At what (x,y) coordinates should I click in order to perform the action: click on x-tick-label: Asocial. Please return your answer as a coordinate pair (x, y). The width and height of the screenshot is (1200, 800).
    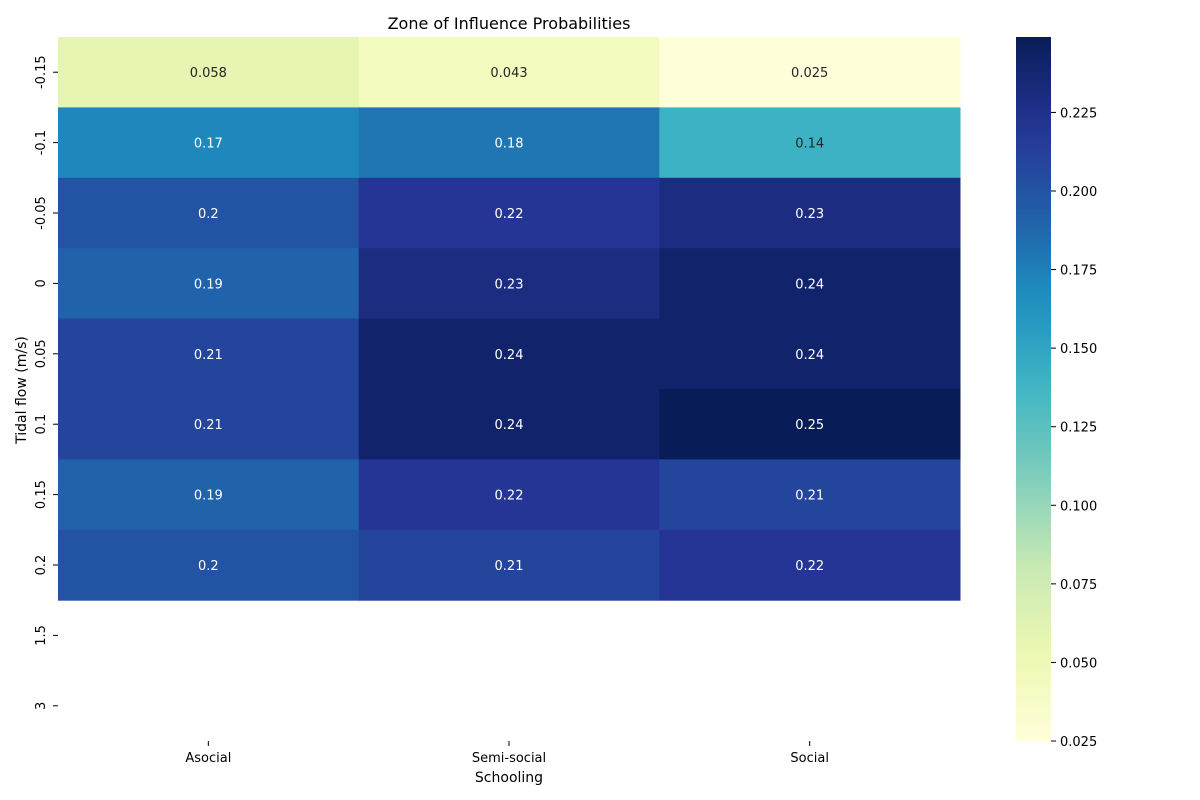
    Looking at the image, I should click on (208, 758).